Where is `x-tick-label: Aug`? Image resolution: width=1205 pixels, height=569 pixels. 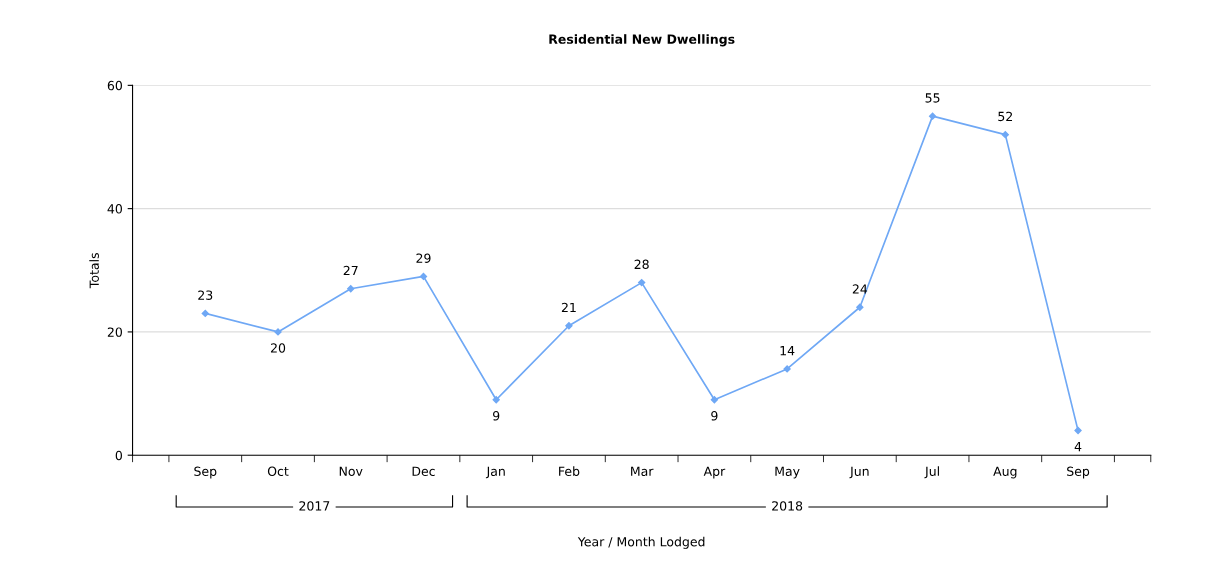 x-tick-label: Aug is located at coordinates (1005, 472).